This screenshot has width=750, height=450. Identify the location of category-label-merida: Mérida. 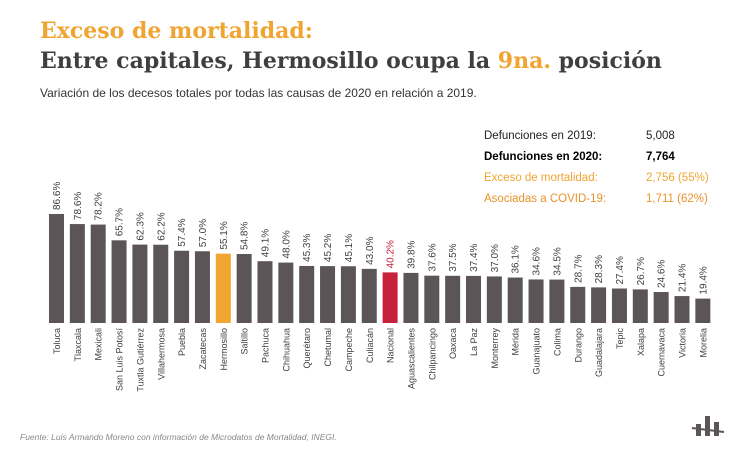
(516, 342).